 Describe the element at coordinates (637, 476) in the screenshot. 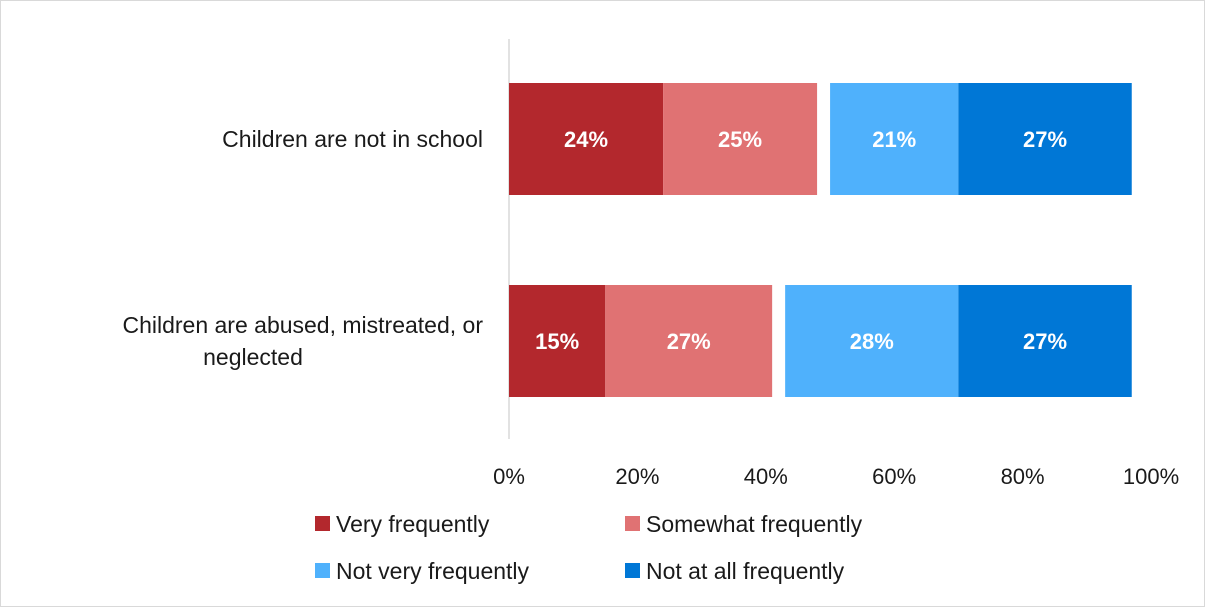

I see `x-tick-label: 20%` at that location.